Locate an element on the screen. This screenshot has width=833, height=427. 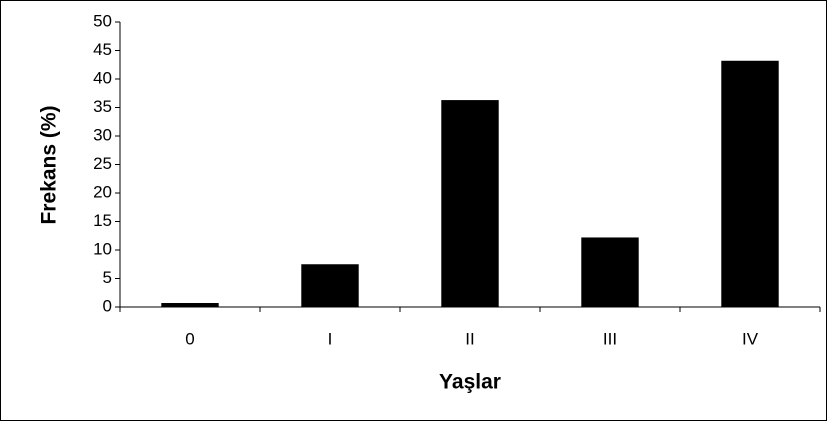
x-tick-label: IV is located at coordinates (750, 338).